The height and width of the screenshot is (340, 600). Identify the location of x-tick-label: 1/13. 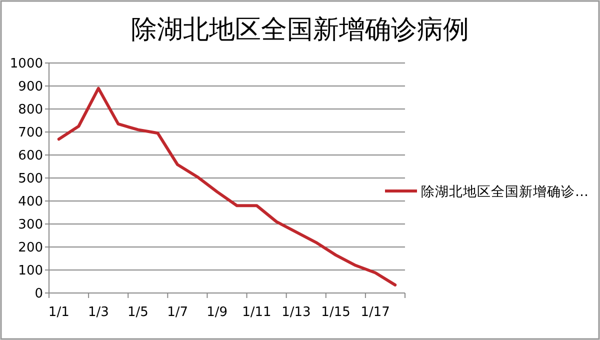
(296, 312).